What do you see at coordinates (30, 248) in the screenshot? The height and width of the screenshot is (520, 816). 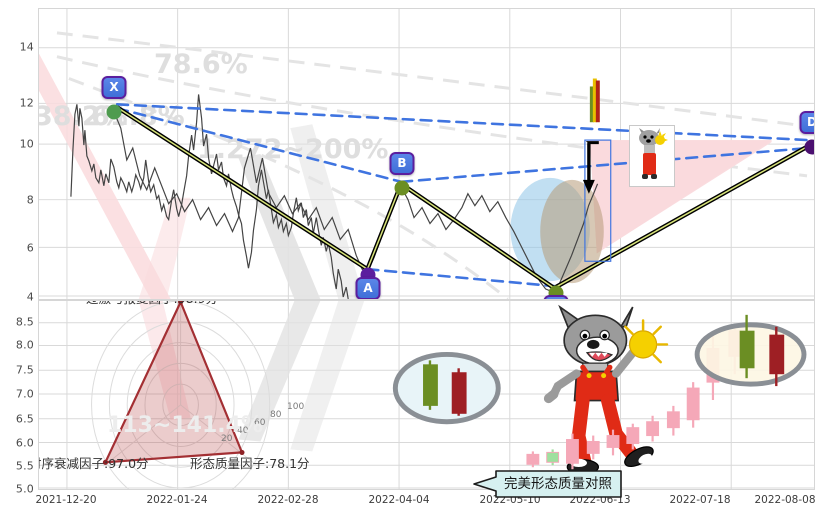 I see `y-tick-top: 6` at bounding box center [30, 248].